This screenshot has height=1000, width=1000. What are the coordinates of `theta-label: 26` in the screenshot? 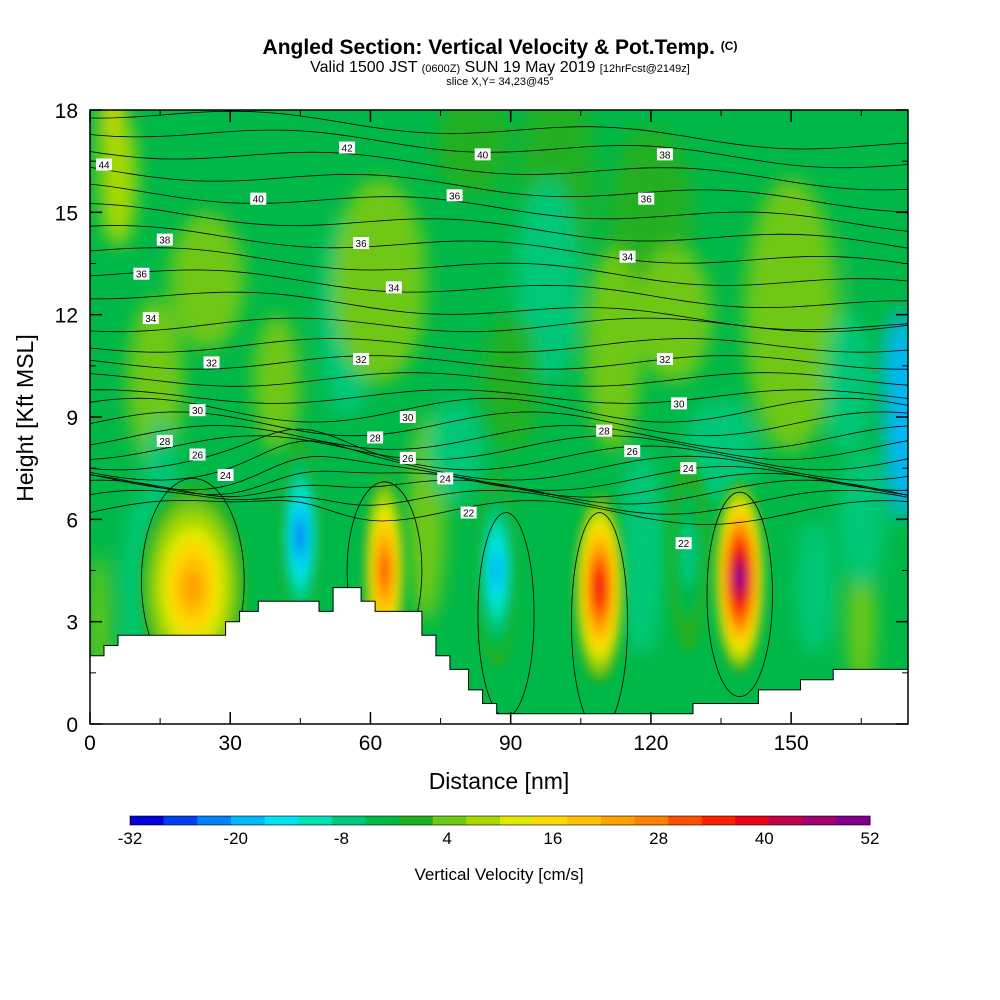 It's located at (198, 456).